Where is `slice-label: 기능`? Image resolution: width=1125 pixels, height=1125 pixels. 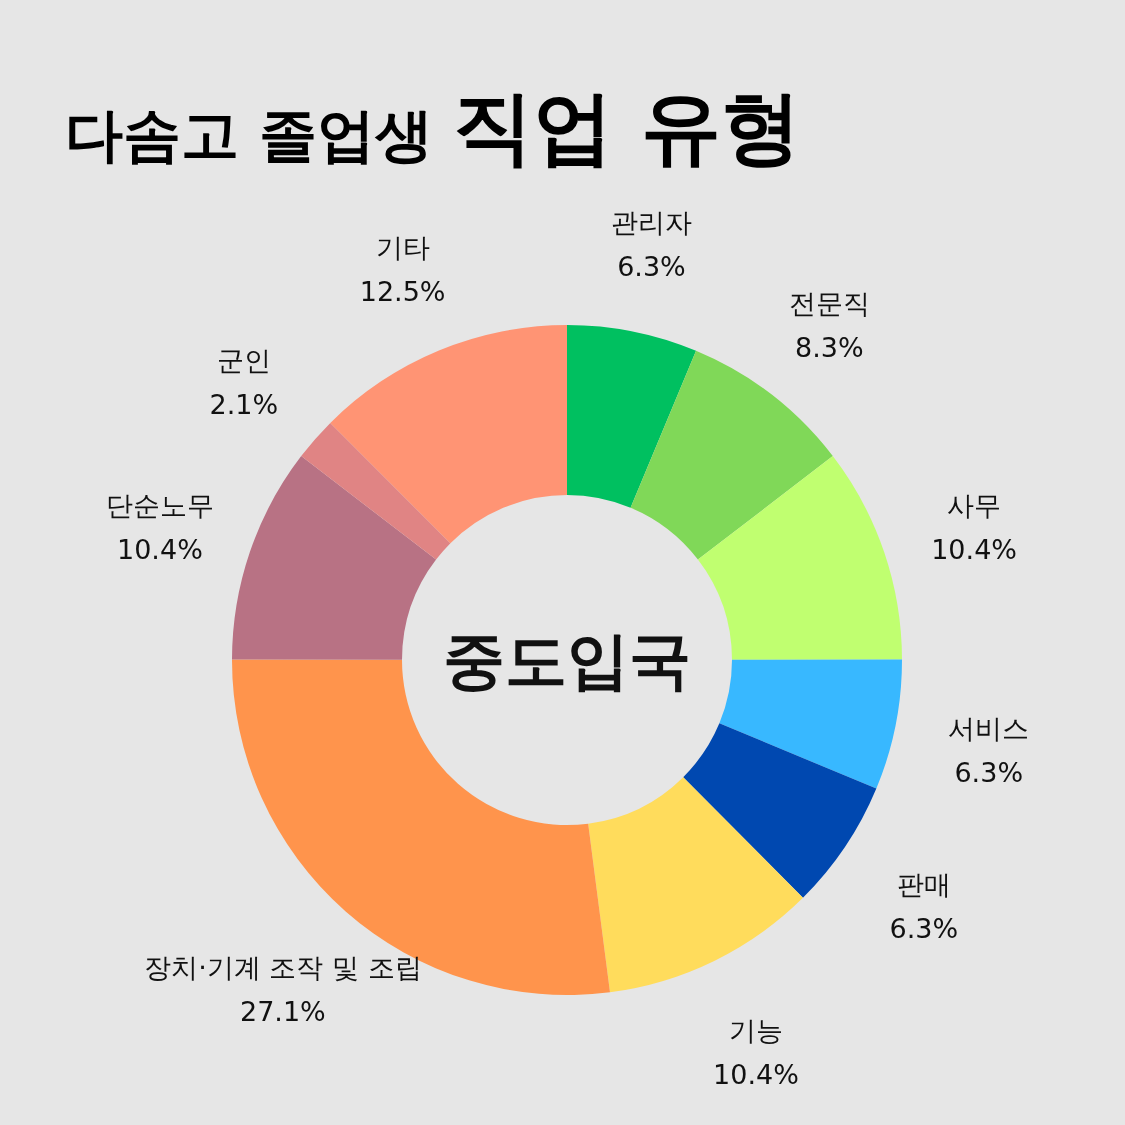 slice-label: 기능 is located at coordinates (756, 1031).